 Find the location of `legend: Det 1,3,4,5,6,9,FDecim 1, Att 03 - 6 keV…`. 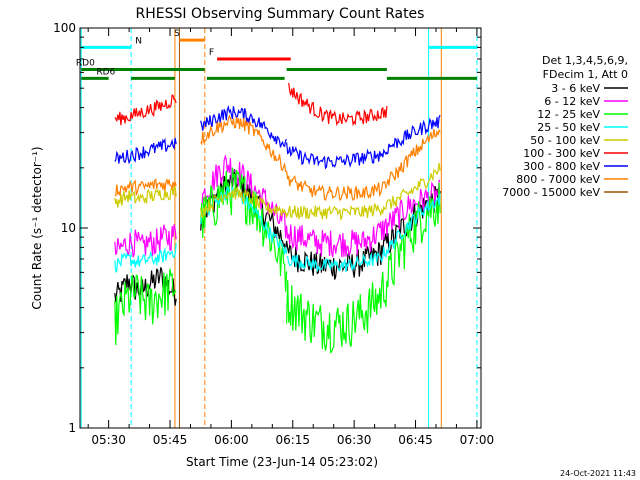

legend: Det 1,3,4,5,6,9,FDecim 1, Att 03 - 6 keV… is located at coordinates (565, 126).